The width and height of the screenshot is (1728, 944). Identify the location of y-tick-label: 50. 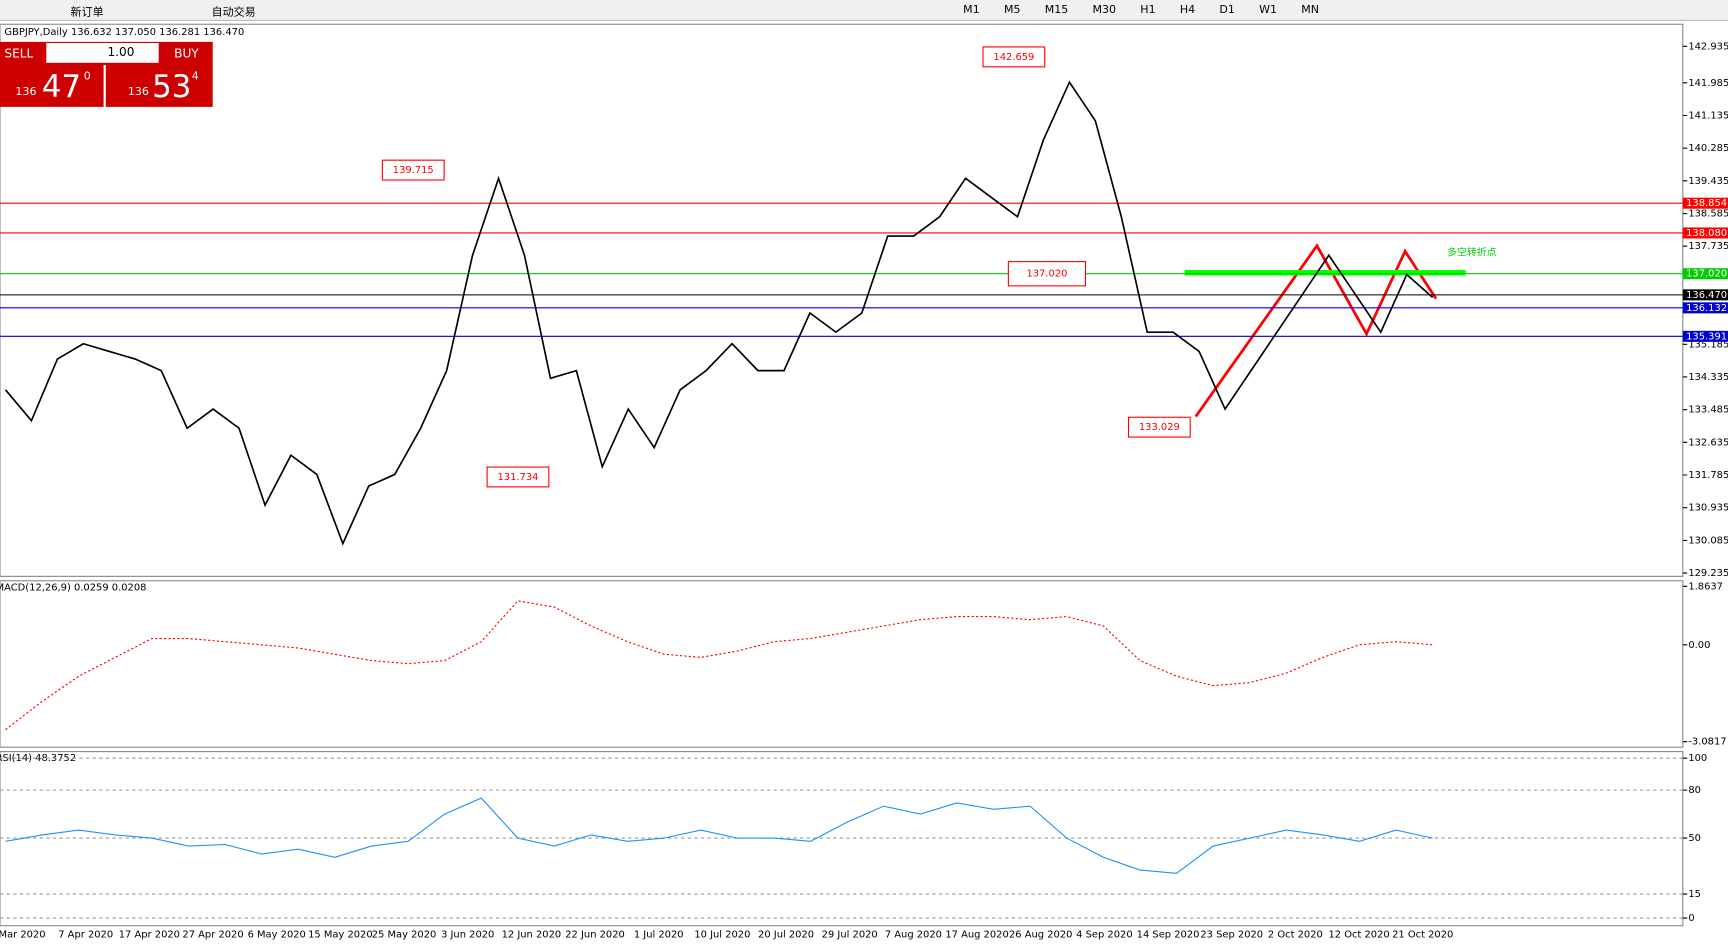
(1694, 838).